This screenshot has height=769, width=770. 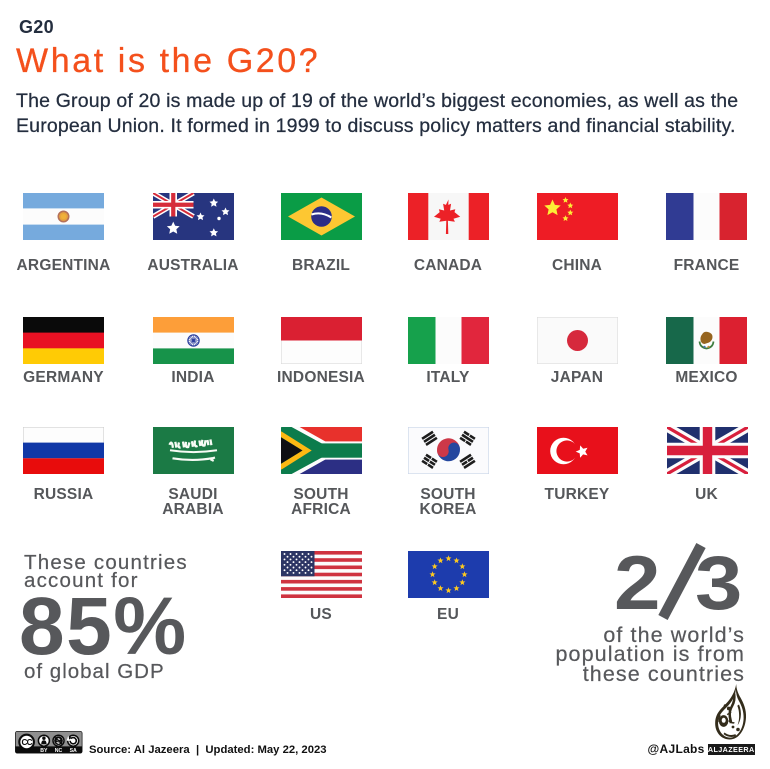 What do you see at coordinates (44, 750) in the screenshot?
I see `svg-text: BY` at bounding box center [44, 750].